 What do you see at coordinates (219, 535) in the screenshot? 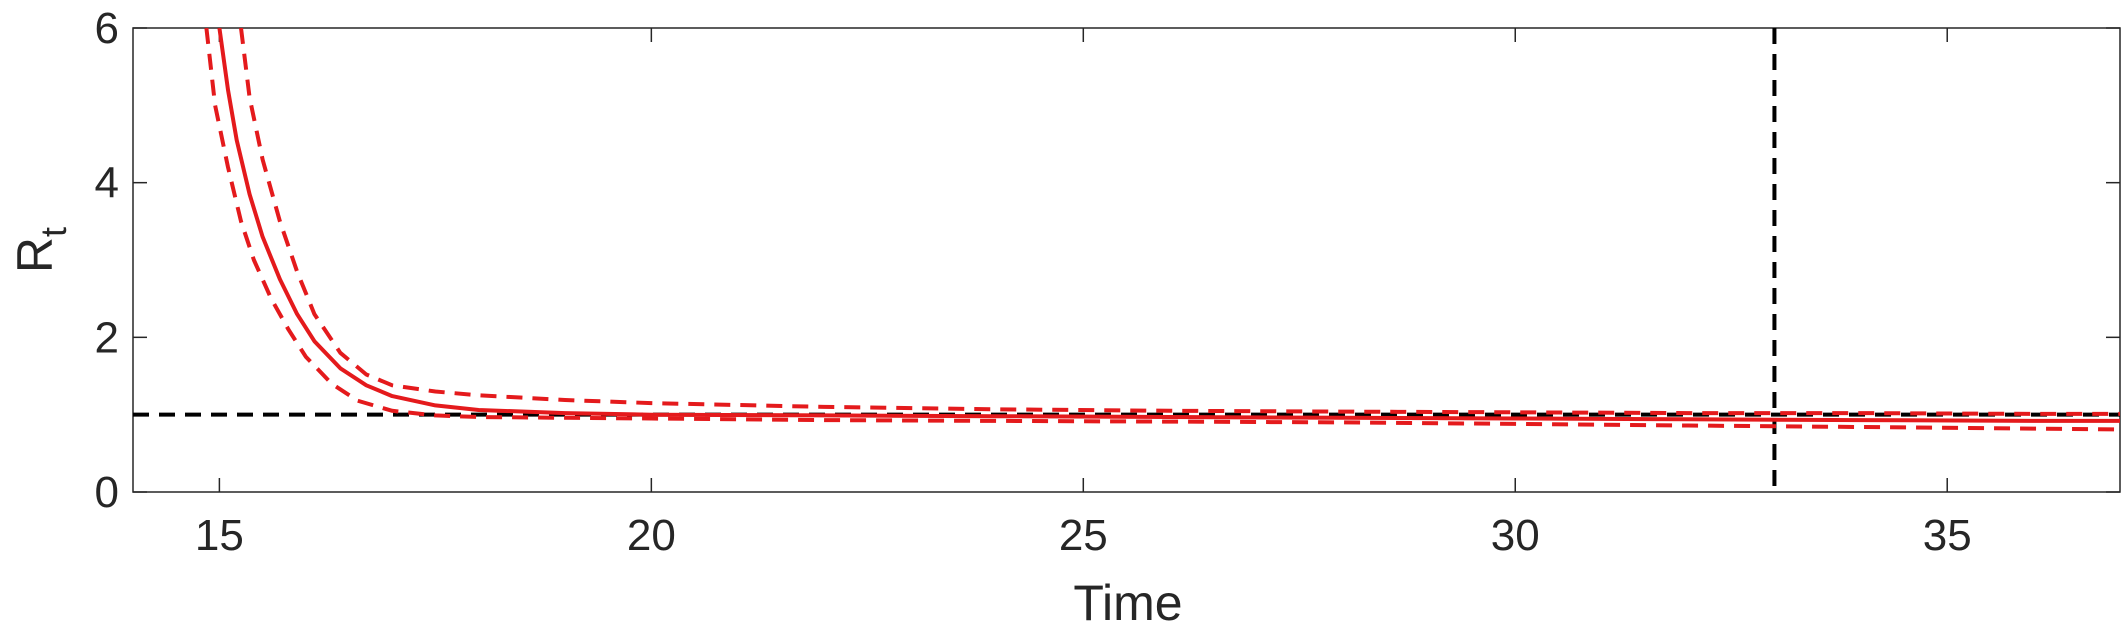
I see `x-tick-label: 15` at bounding box center [219, 535].